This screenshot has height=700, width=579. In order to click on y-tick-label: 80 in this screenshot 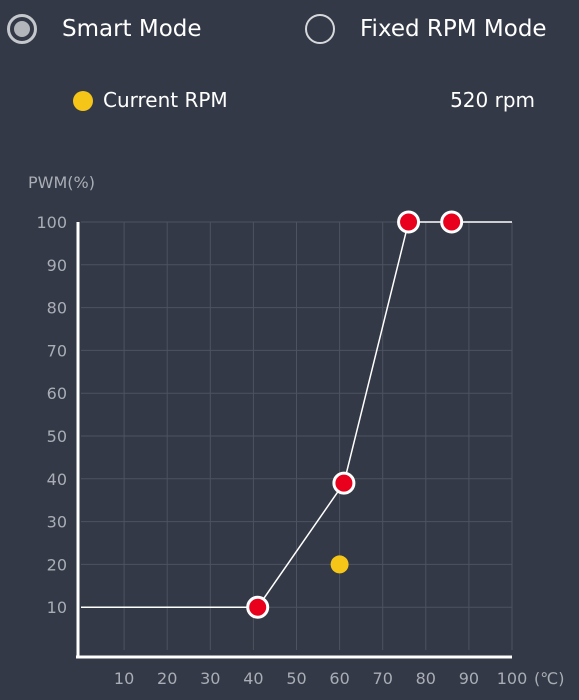, I will do `click(57, 308)`.